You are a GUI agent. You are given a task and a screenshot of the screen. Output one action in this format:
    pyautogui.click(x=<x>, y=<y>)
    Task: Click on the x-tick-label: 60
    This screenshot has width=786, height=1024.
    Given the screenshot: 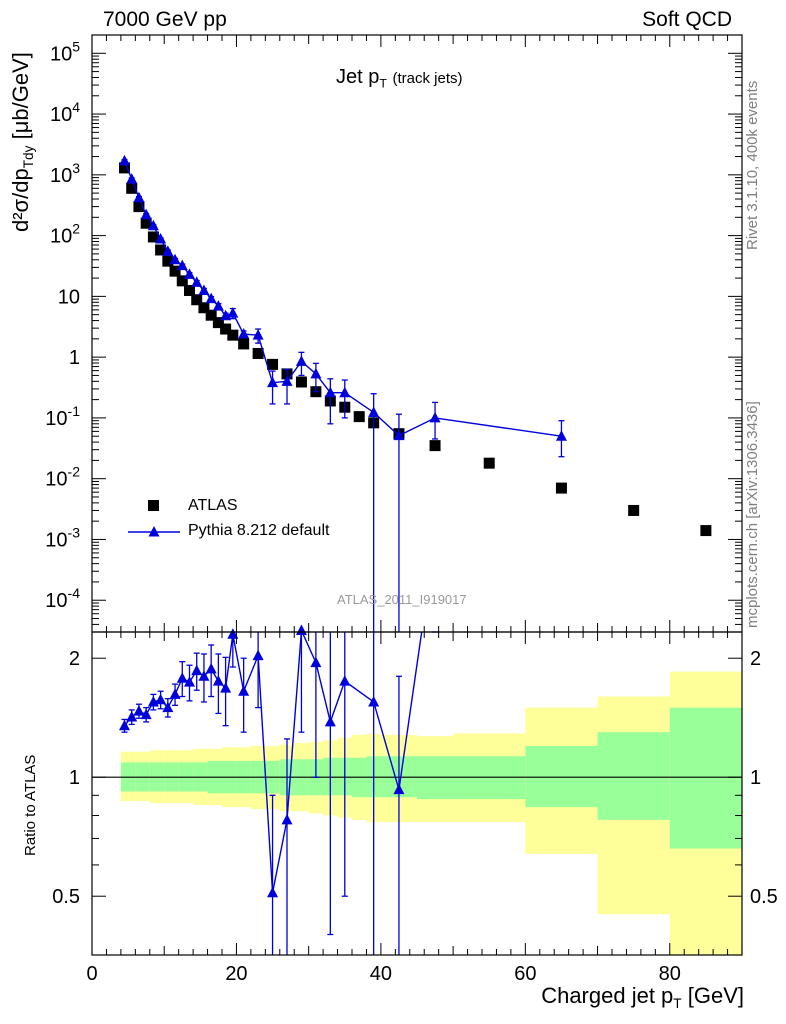 What is the action you would take?
    pyautogui.click(x=525, y=974)
    